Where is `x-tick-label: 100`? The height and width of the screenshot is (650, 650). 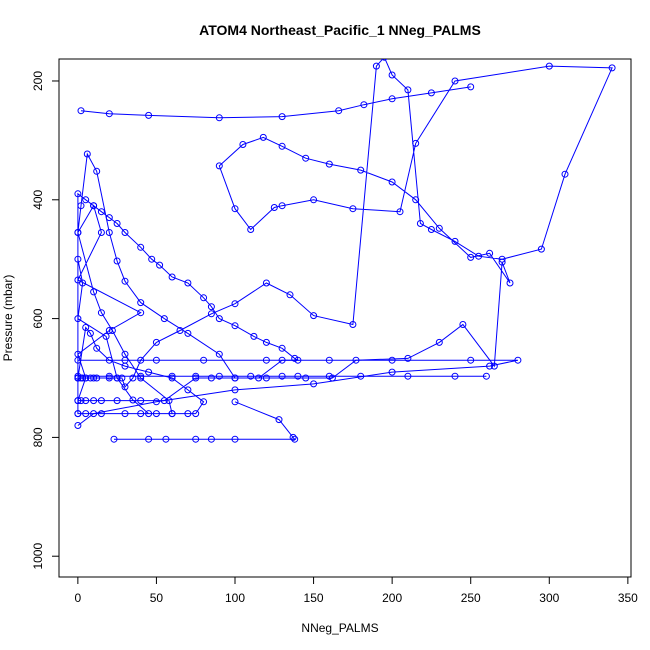
x-tick-label: 100 is located at coordinates (235, 598).